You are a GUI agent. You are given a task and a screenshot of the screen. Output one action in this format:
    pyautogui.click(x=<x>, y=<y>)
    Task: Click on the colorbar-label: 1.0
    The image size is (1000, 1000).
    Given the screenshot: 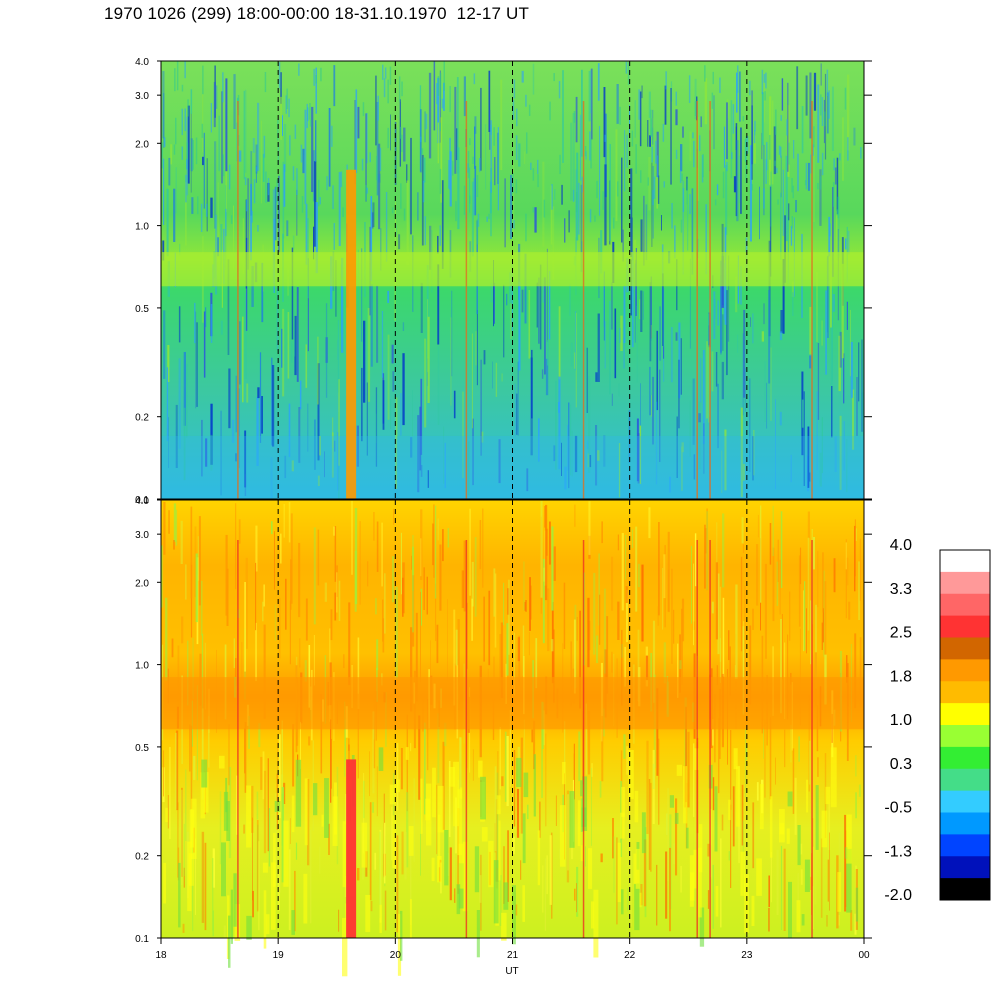 What is the action you would take?
    pyautogui.click(x=901, y=720)
    